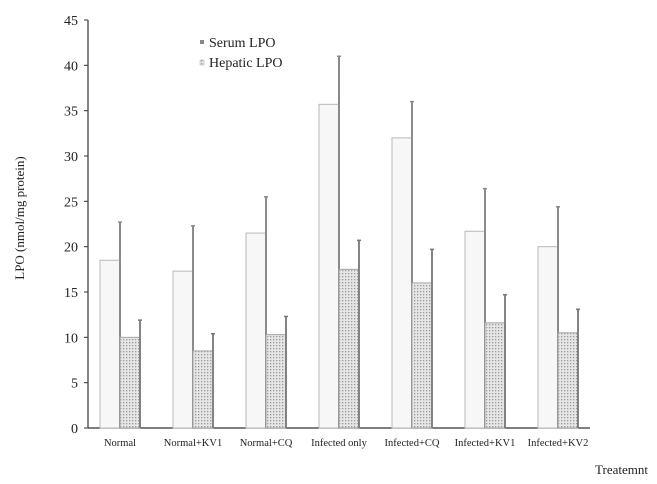  What do you see at coordinates (71, 157) in the screenshot?
I see `y-tick-label-6: 30` at bounding box center [71, 157].